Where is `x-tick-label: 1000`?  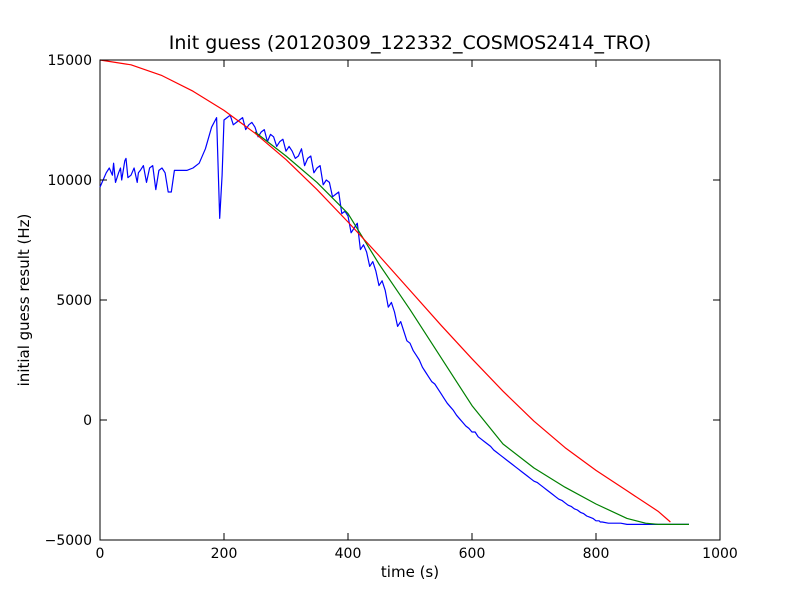
x-tick-label: 1000 is located at coordinates (720, 554).